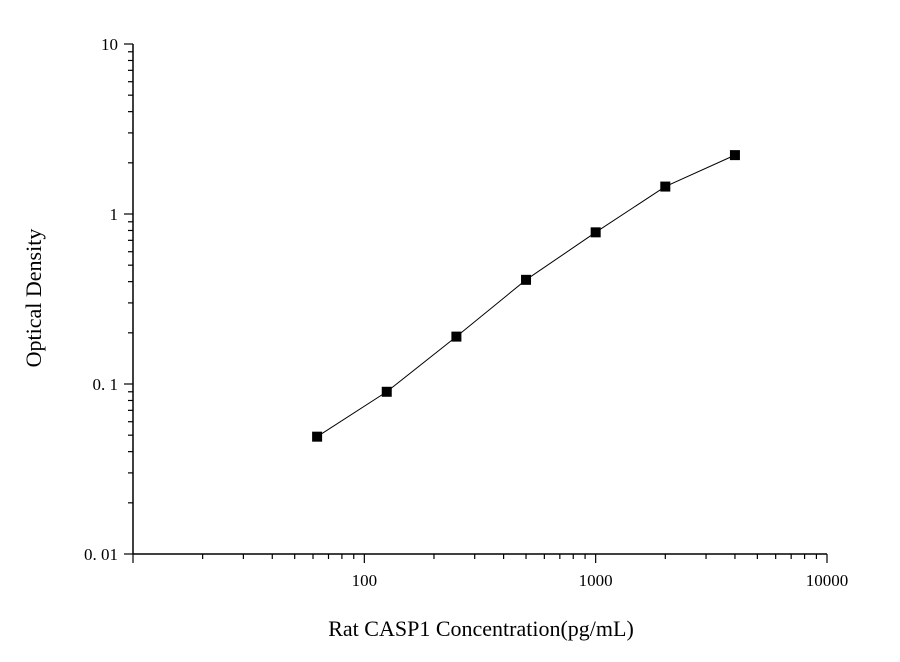  What do you see at coordinates (365, 580) in the screenshot?
I see `x-tick-label: 100` at bounding box center [365, 580].